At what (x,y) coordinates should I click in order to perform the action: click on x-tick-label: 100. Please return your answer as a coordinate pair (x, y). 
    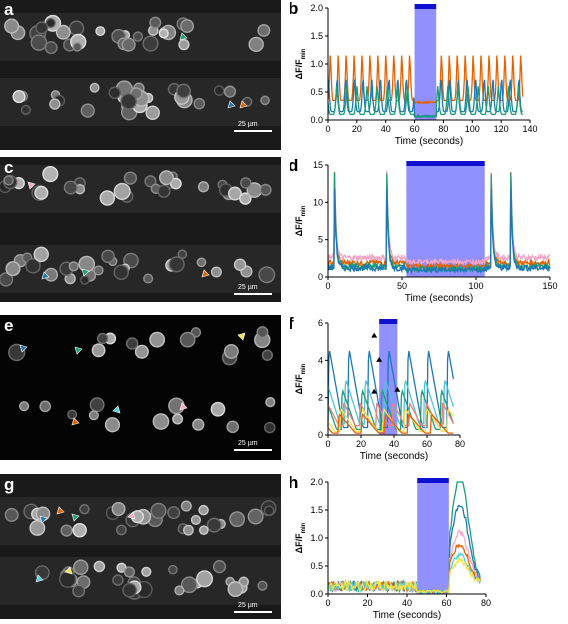
    Looking at the image, I should click on (475, 286).